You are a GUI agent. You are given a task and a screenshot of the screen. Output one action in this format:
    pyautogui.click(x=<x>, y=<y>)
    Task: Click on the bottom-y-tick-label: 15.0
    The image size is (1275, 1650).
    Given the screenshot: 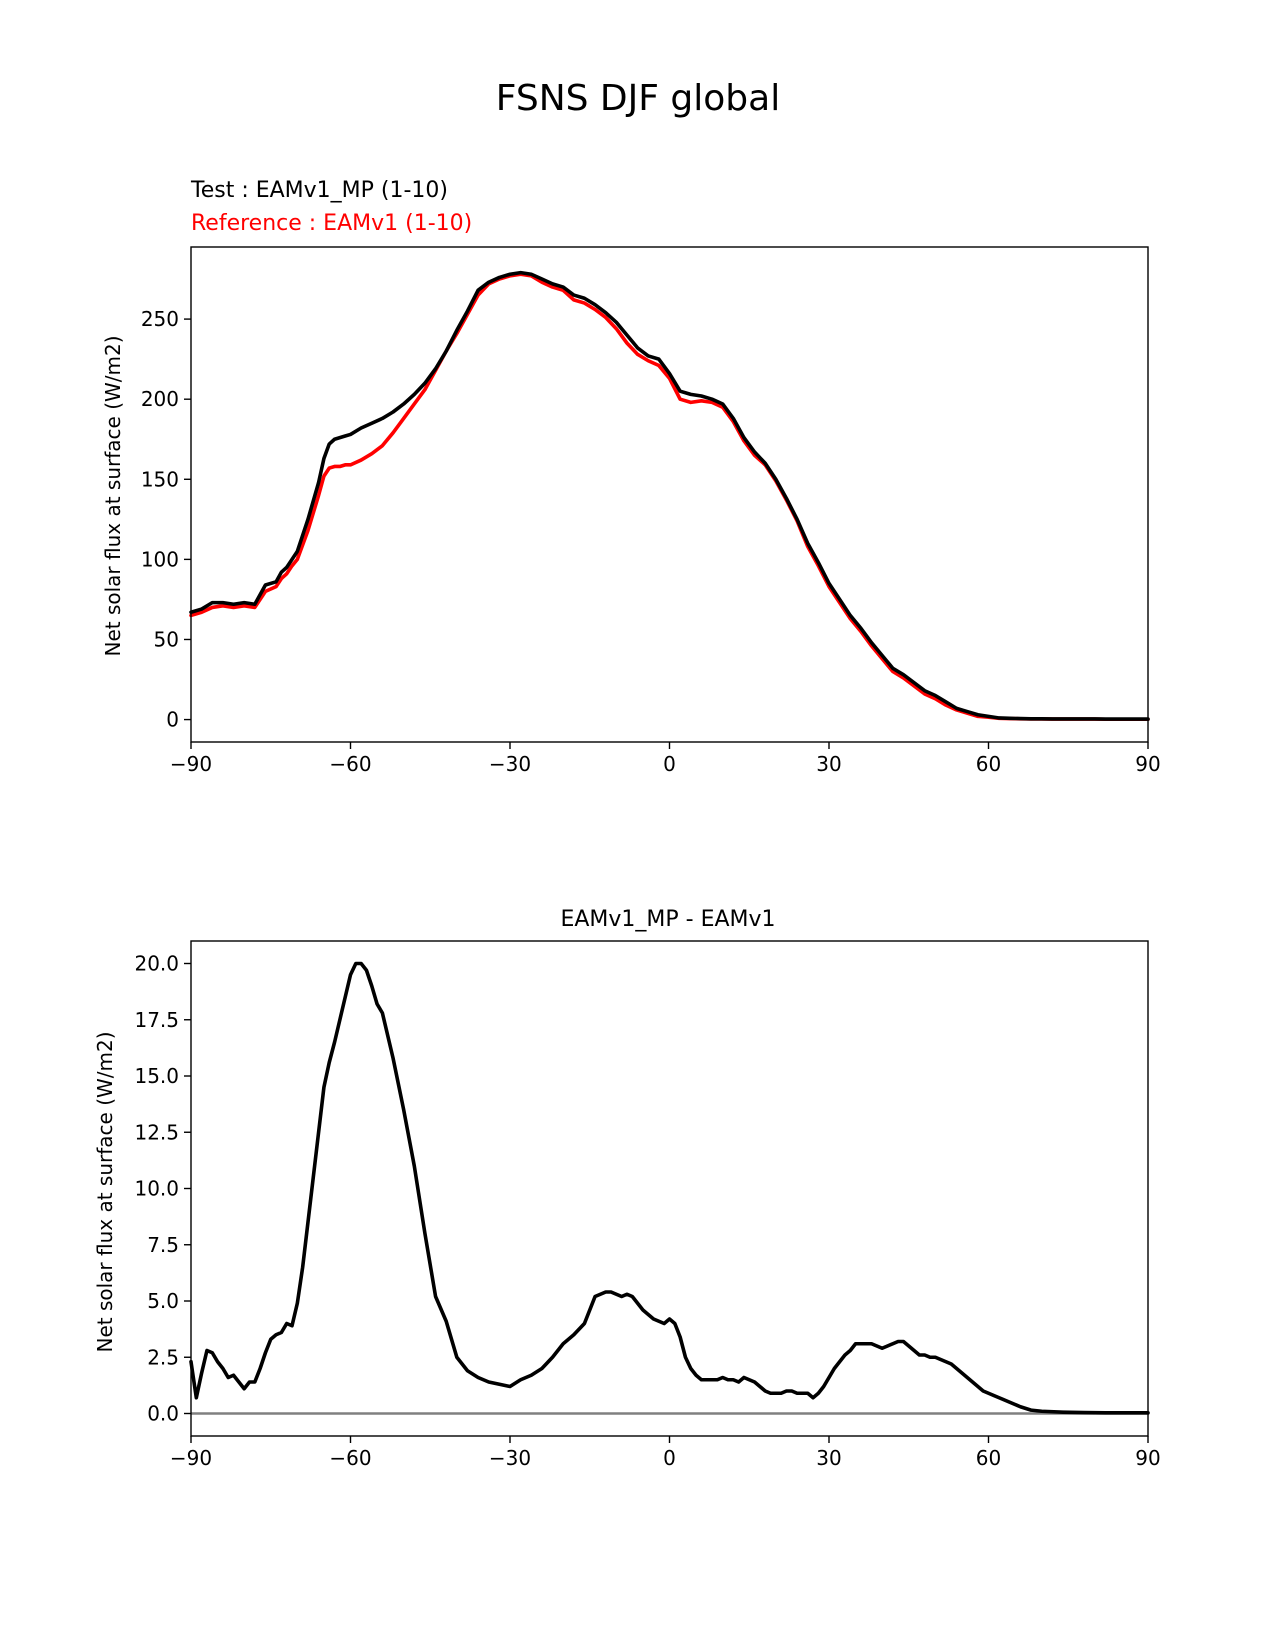 What is the action you would take?
    pyautogui.click(x=156, y=1076)
    